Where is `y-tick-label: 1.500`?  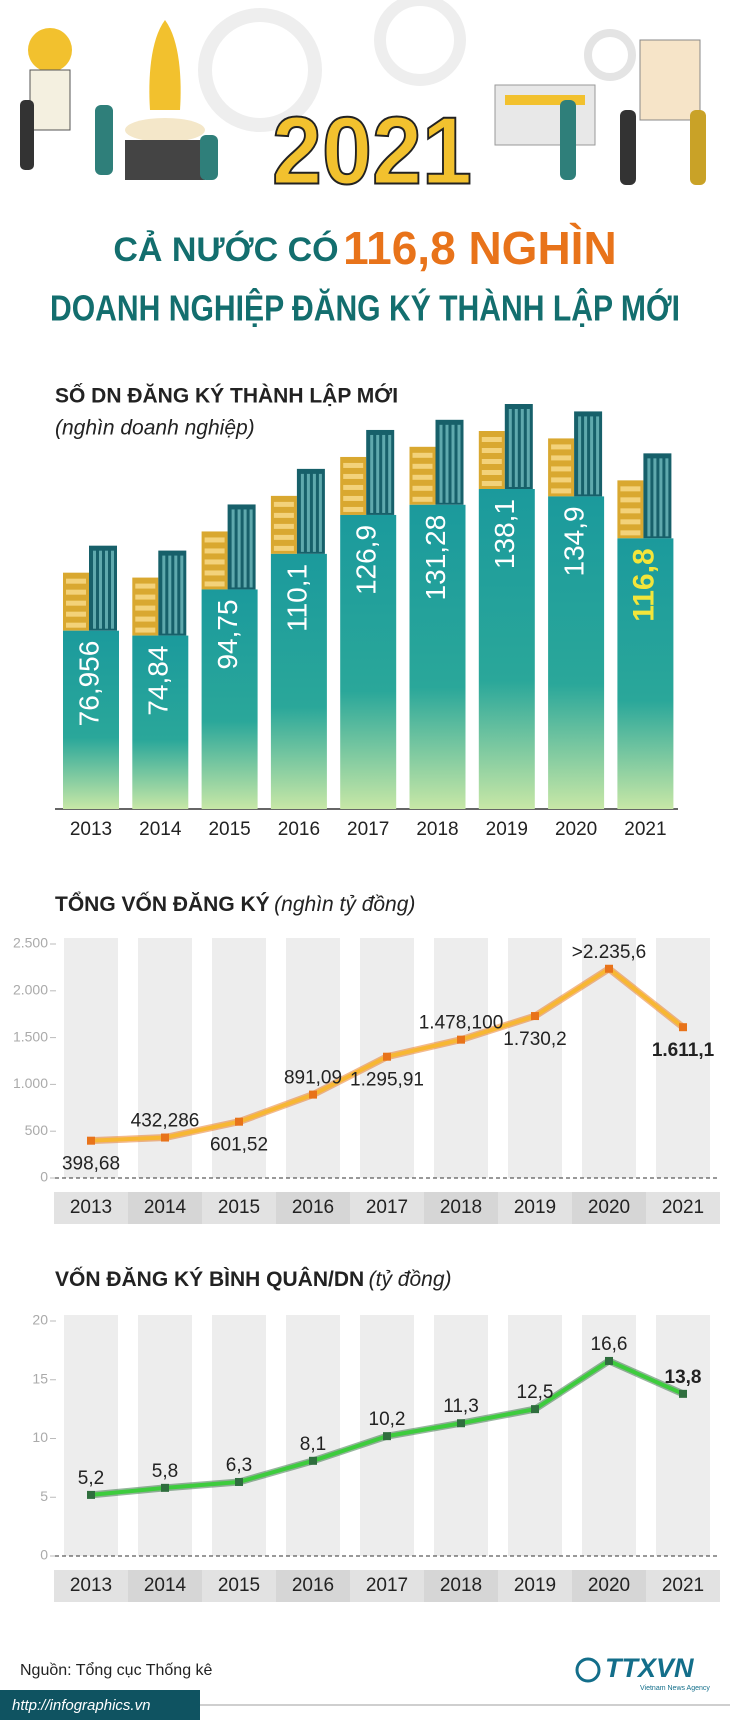
y-tick-label: 1.500 is located at coordinates (30, 1036).